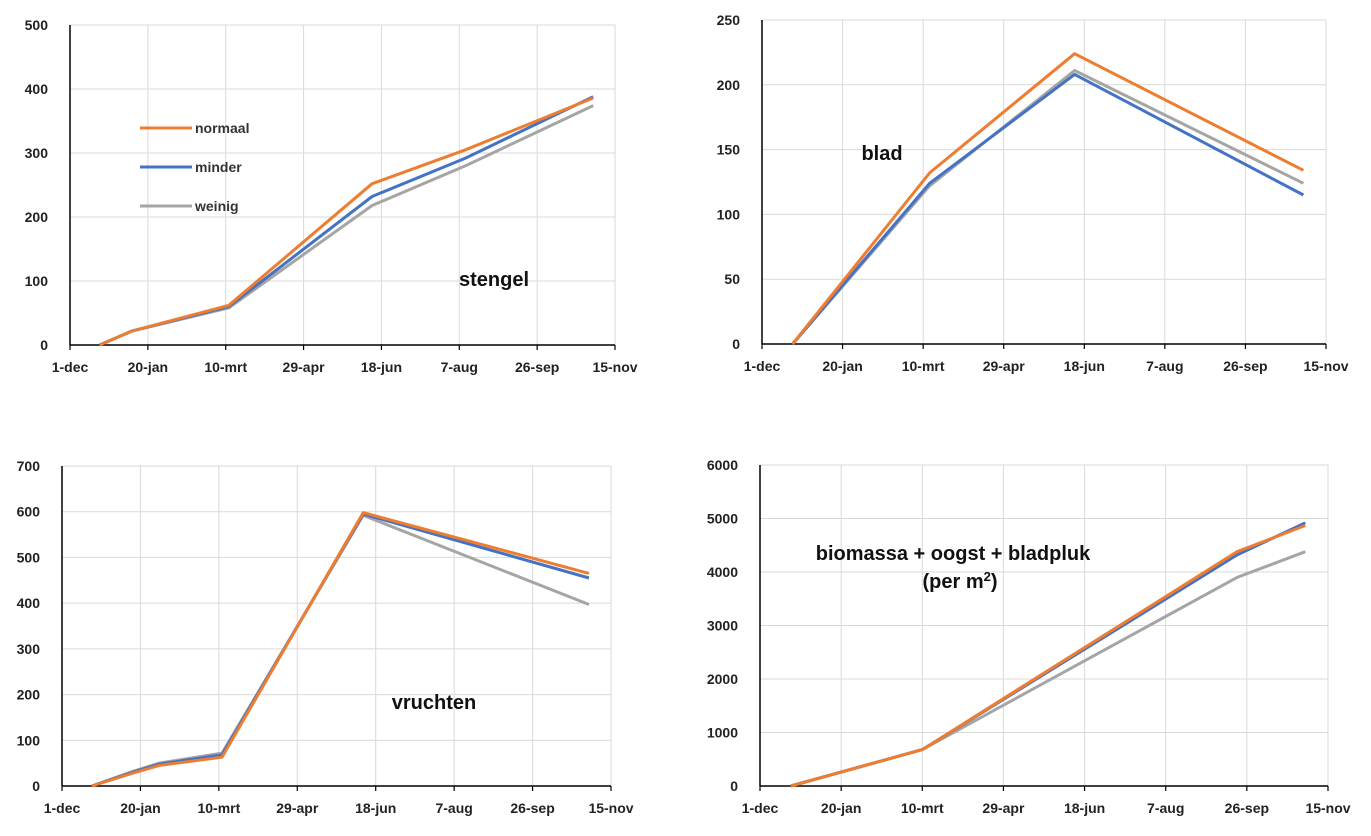 The height and width of the screenshot is (836, 1371). Describe the element at coordinates (729, 150) in the screenshot. I see `y-tick-label: 150` at that location.